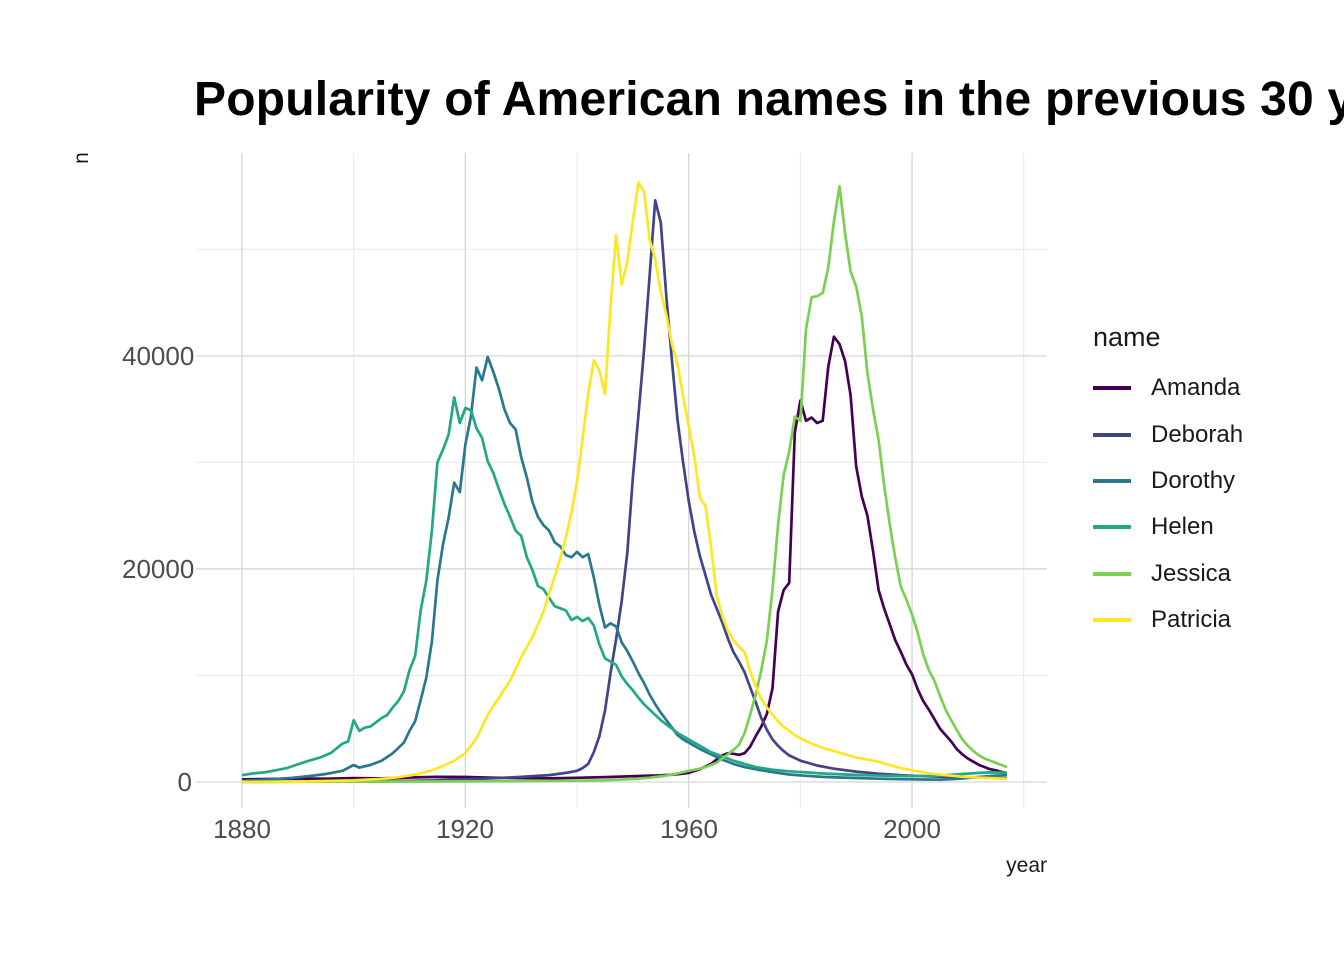  What do you see at coordinates (1127, 337) in the screenshot?
I see `legend-title: name` at bounding box center [1127, 337].